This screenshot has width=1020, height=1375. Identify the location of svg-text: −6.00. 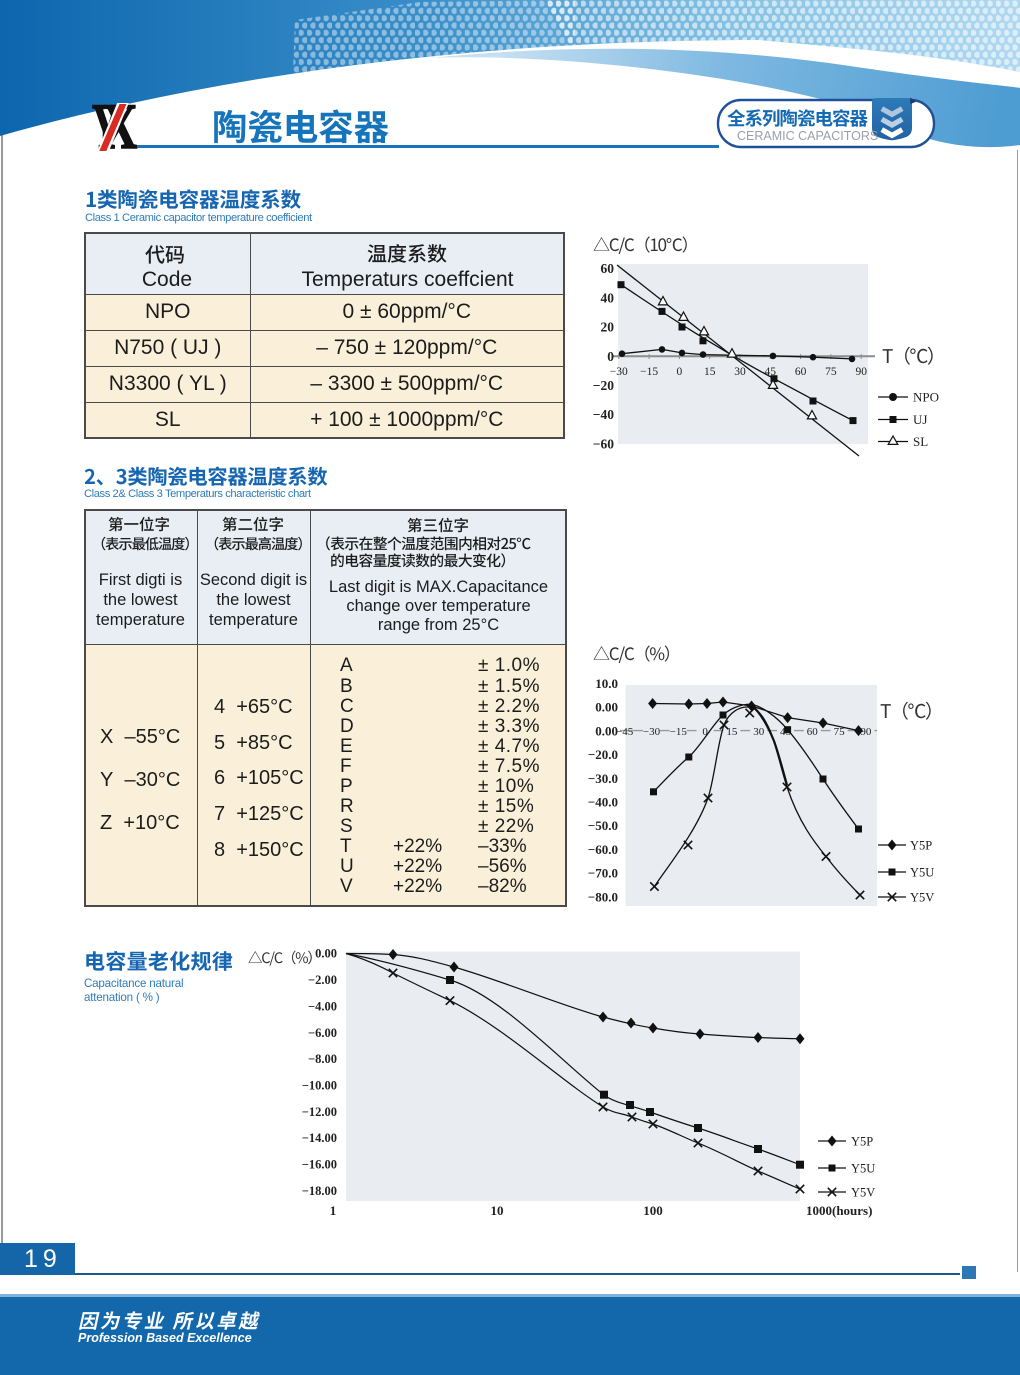
(322, 1033).